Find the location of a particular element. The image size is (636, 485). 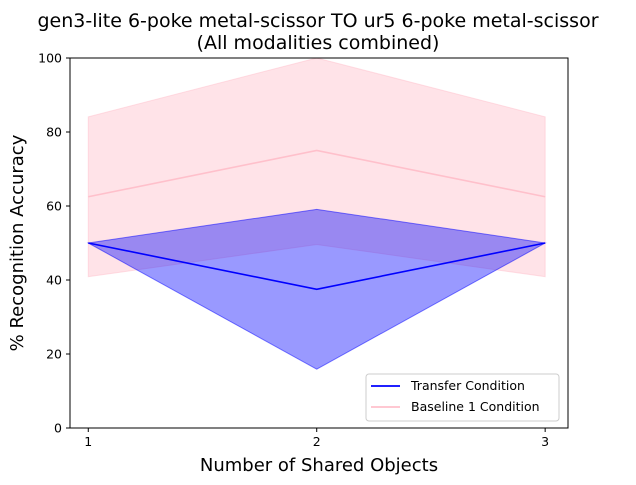

line-transfer-condition is located at coordinates (317, 266).